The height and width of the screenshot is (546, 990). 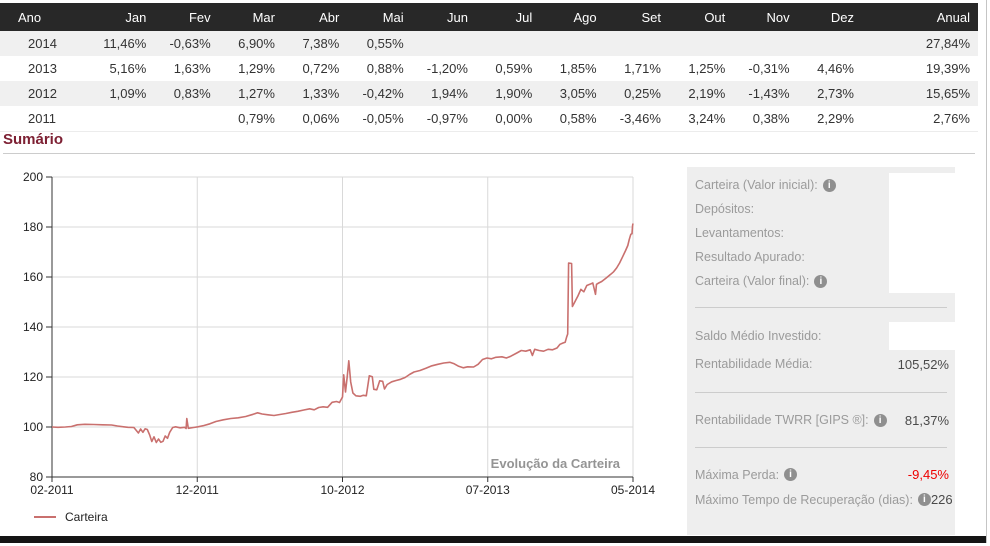 I want to click on panel-label: Depósitos:, so click(x=725, y=209).